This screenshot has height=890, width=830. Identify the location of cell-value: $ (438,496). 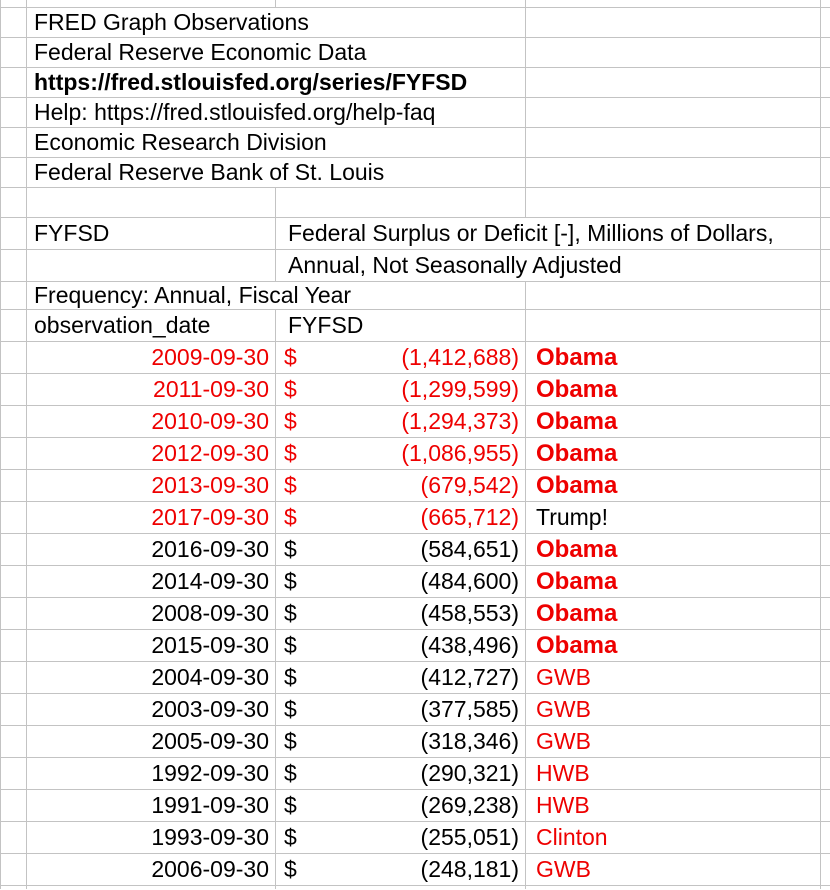
(400, 645).